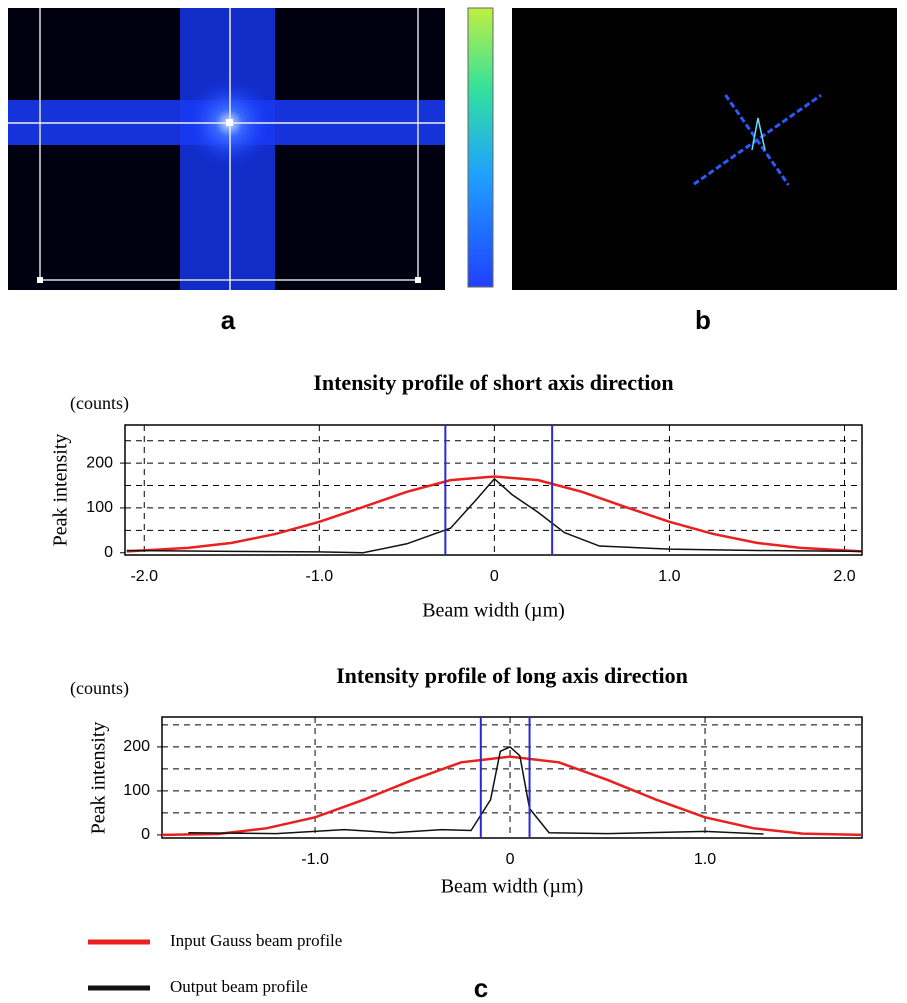  I want to click on panel-label: a, so click(228, 320).